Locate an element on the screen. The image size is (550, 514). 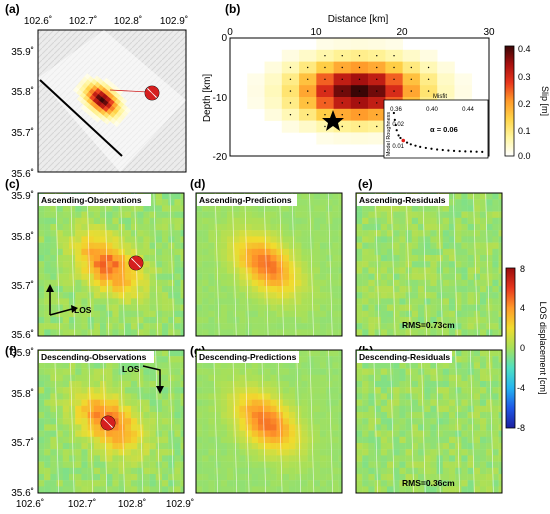
inset-point is located at coordinates (454, 150).